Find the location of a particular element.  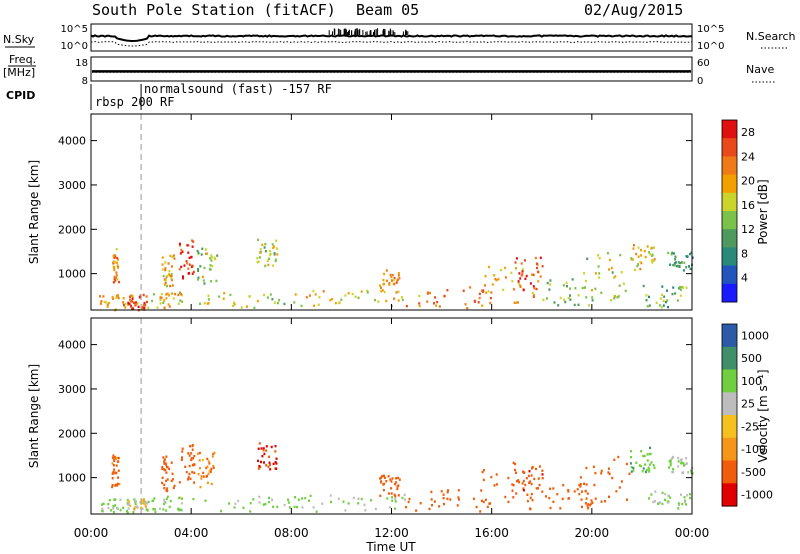

nsky-tick-bottom: 10^0 is located at coordinates (74, 46).